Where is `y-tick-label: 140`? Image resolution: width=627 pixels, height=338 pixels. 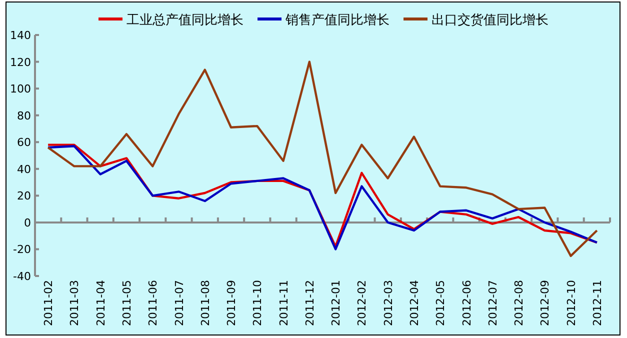
y-tick-label: 140 is located at coordinates (20, 35).